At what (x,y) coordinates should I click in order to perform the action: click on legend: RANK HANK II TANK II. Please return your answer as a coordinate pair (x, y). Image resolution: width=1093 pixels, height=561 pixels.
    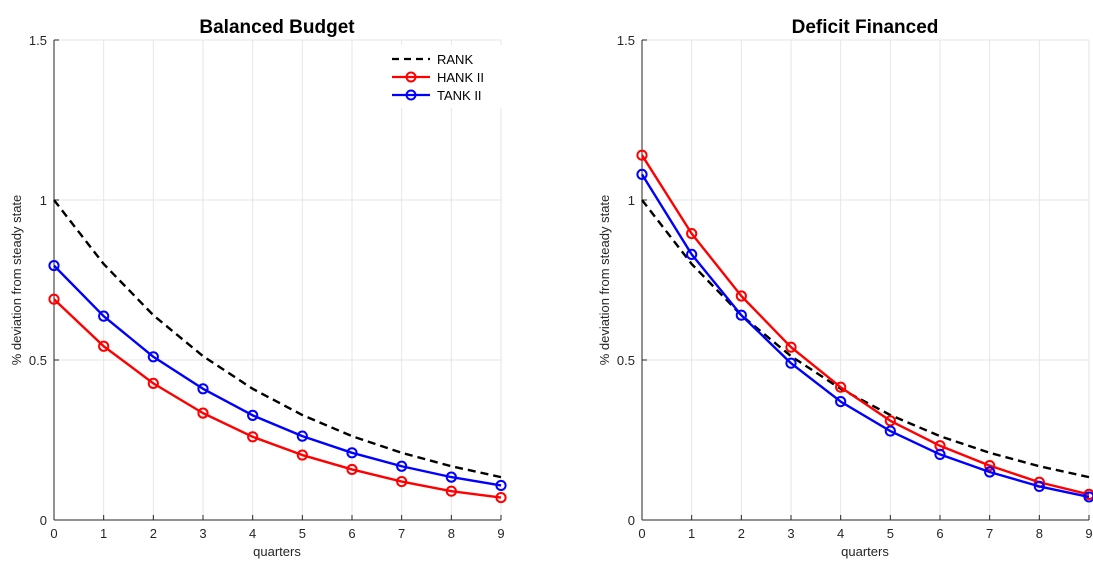
    Looking at the image, I should click on (445, 76).